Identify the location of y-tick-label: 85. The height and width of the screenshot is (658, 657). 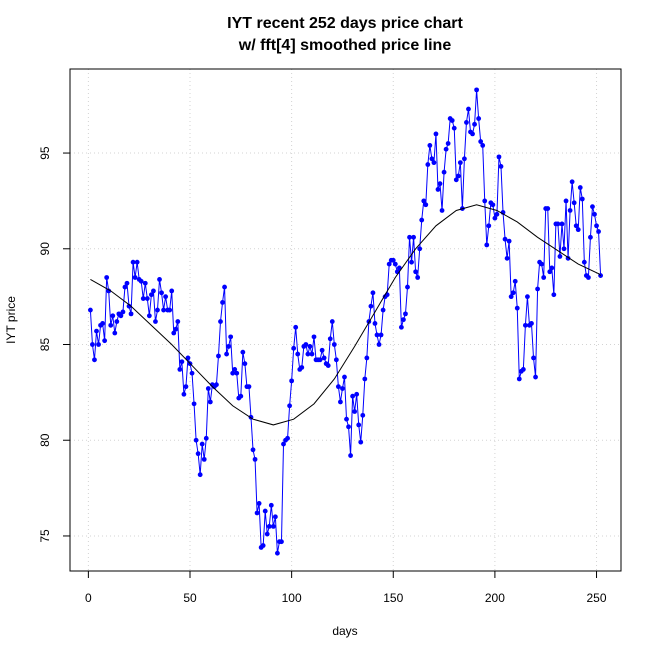
(45, 345).